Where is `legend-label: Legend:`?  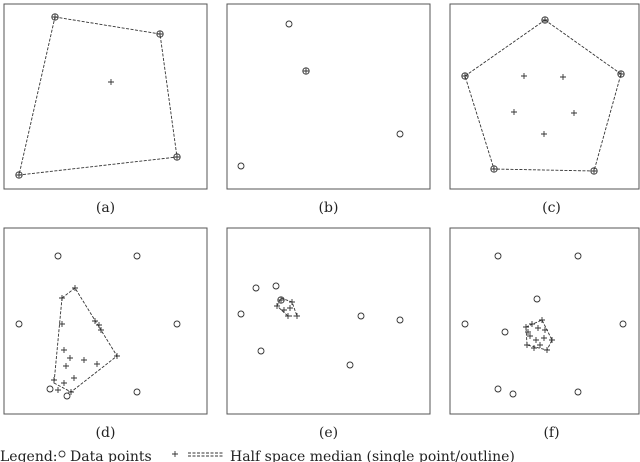
legend-label: Legend: is located at coordinates (29, 455).